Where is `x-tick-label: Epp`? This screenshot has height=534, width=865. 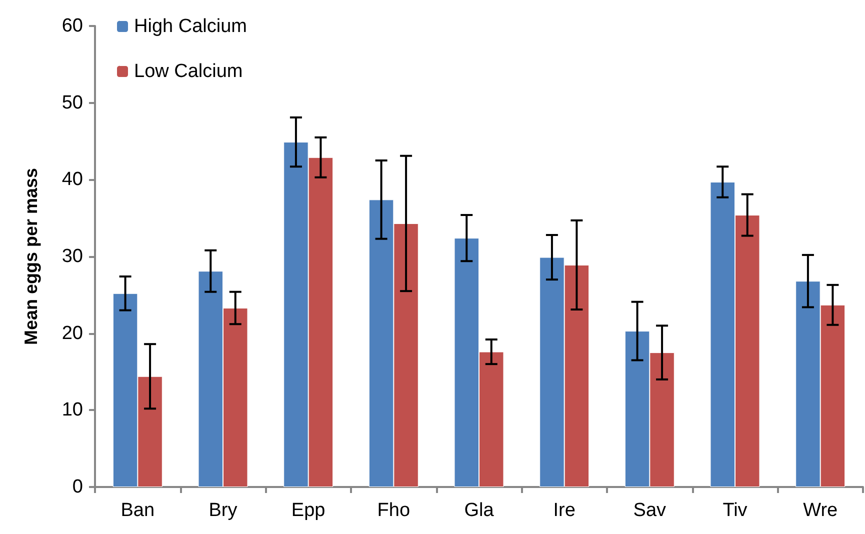 x-tick-label: Epp is located at coordinates (308, 510).